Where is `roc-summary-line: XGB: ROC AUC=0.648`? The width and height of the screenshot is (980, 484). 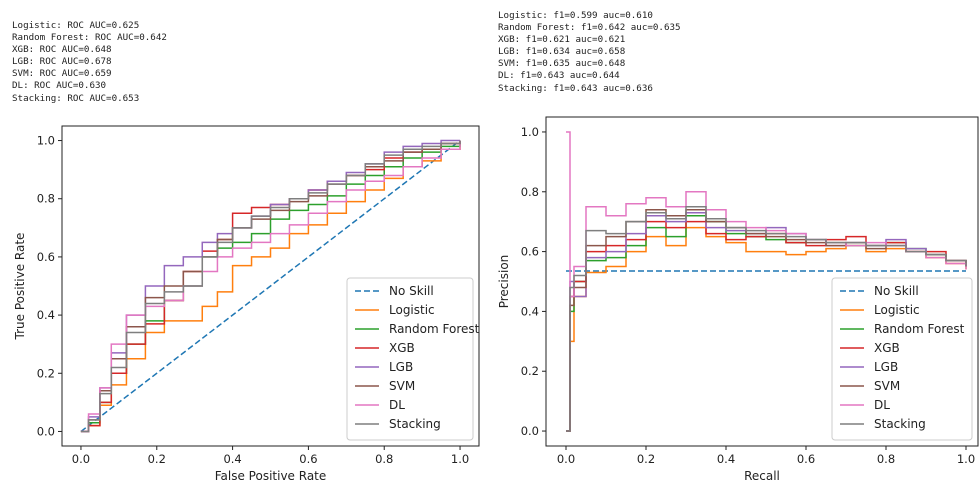 roc-summary-line: XGB: ROC AUC=0.648 is located at coordinates (62, 50).